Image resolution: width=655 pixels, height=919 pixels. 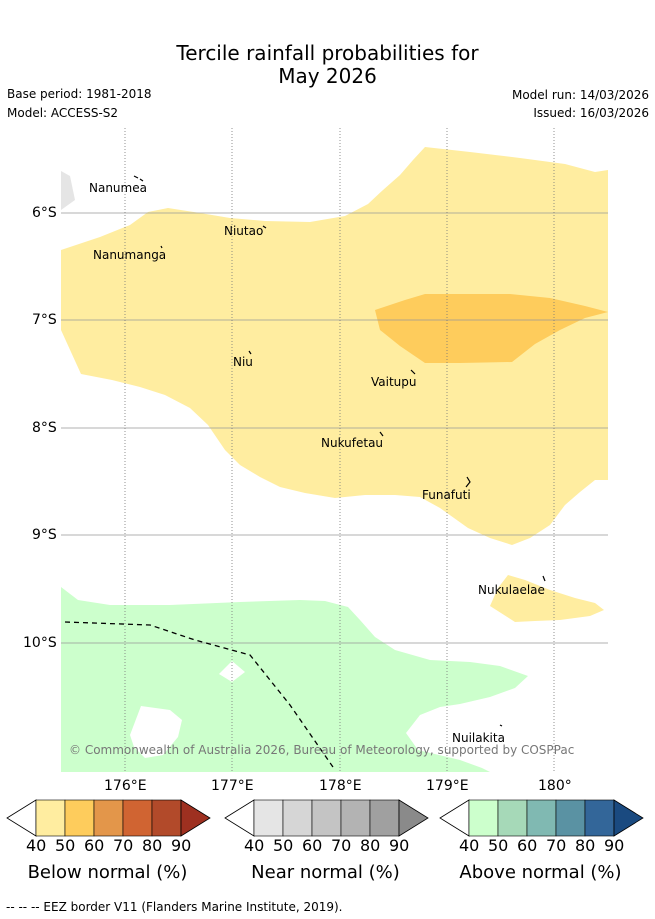 I want to click on below-tick-40: 40, so click(x=36, y=845).